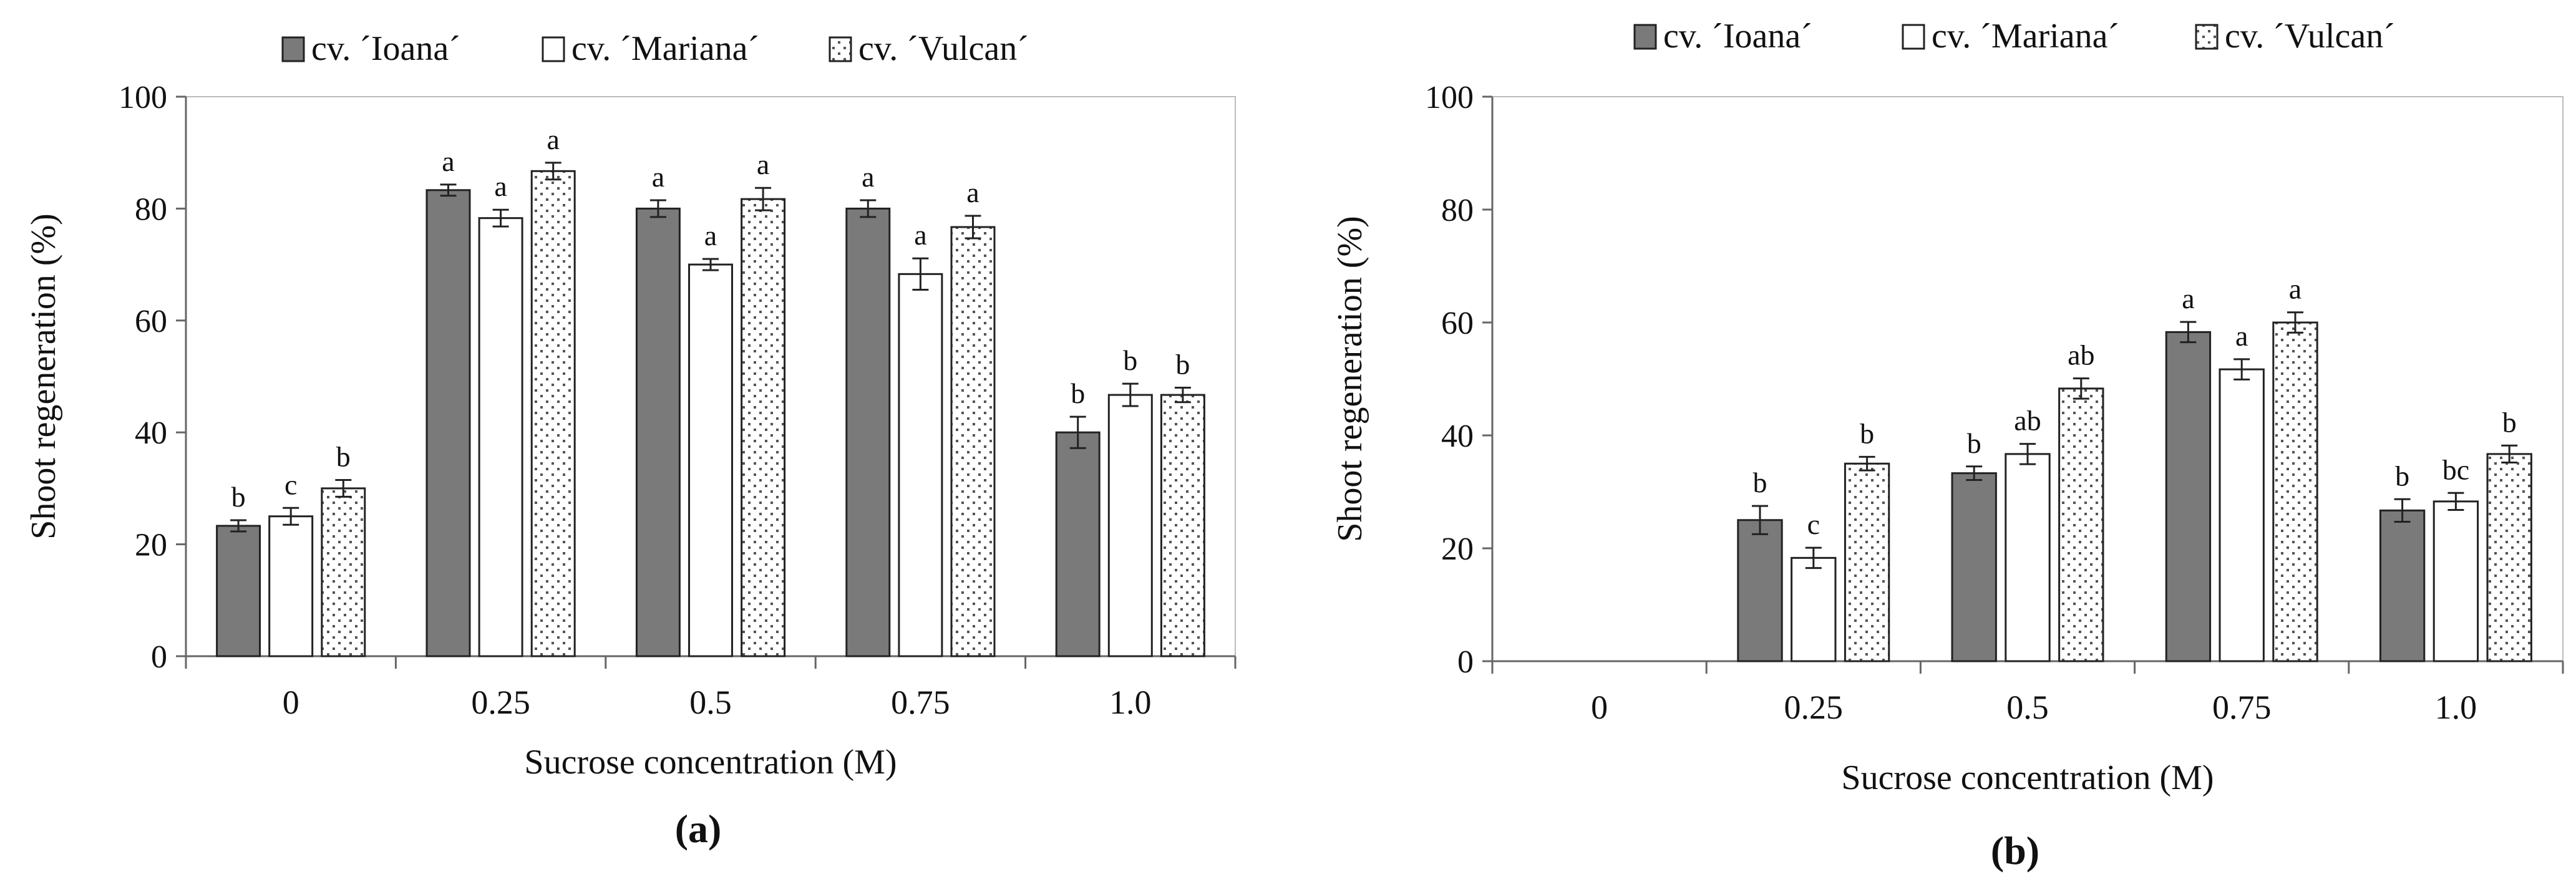 The height and width of the screenshot is (887, 2576). What do you see at coordinates (2455, 469) in the screenshot?
I see `significance-label: bc` at bounding box center [2455, 469].